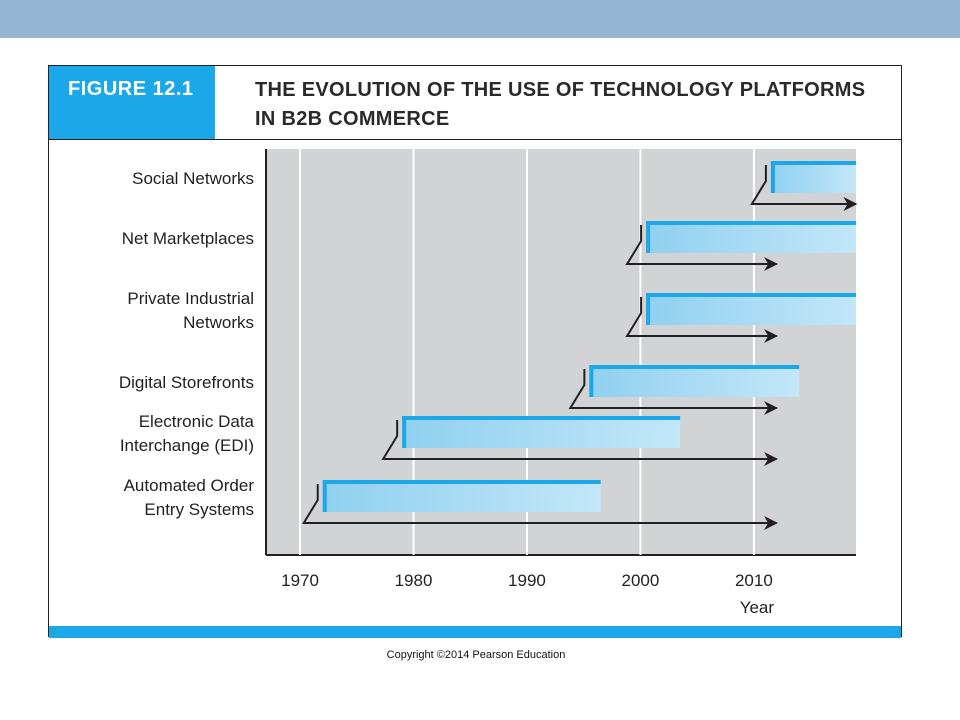  I want to click on category-label: Networks, so click(218, 322).